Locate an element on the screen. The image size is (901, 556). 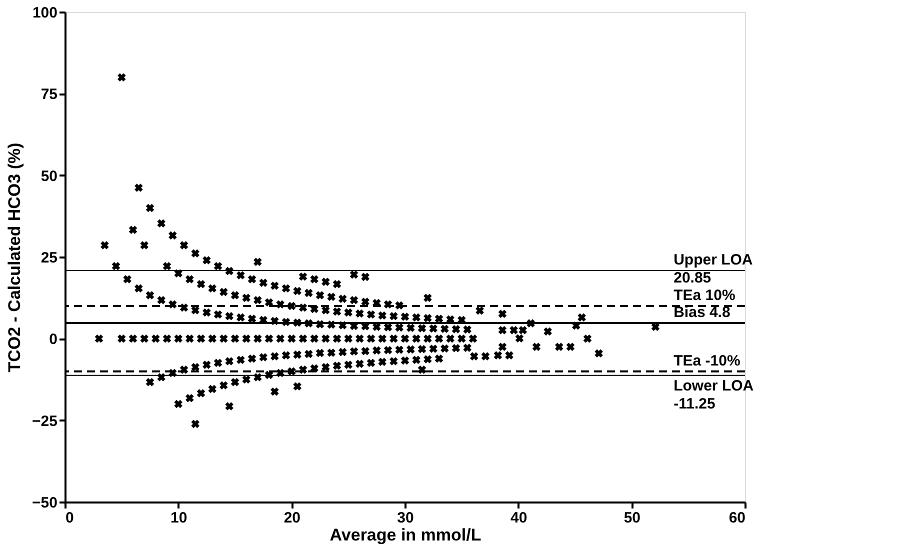
x-tick-label: 10 is located at coordinates (179, 518).